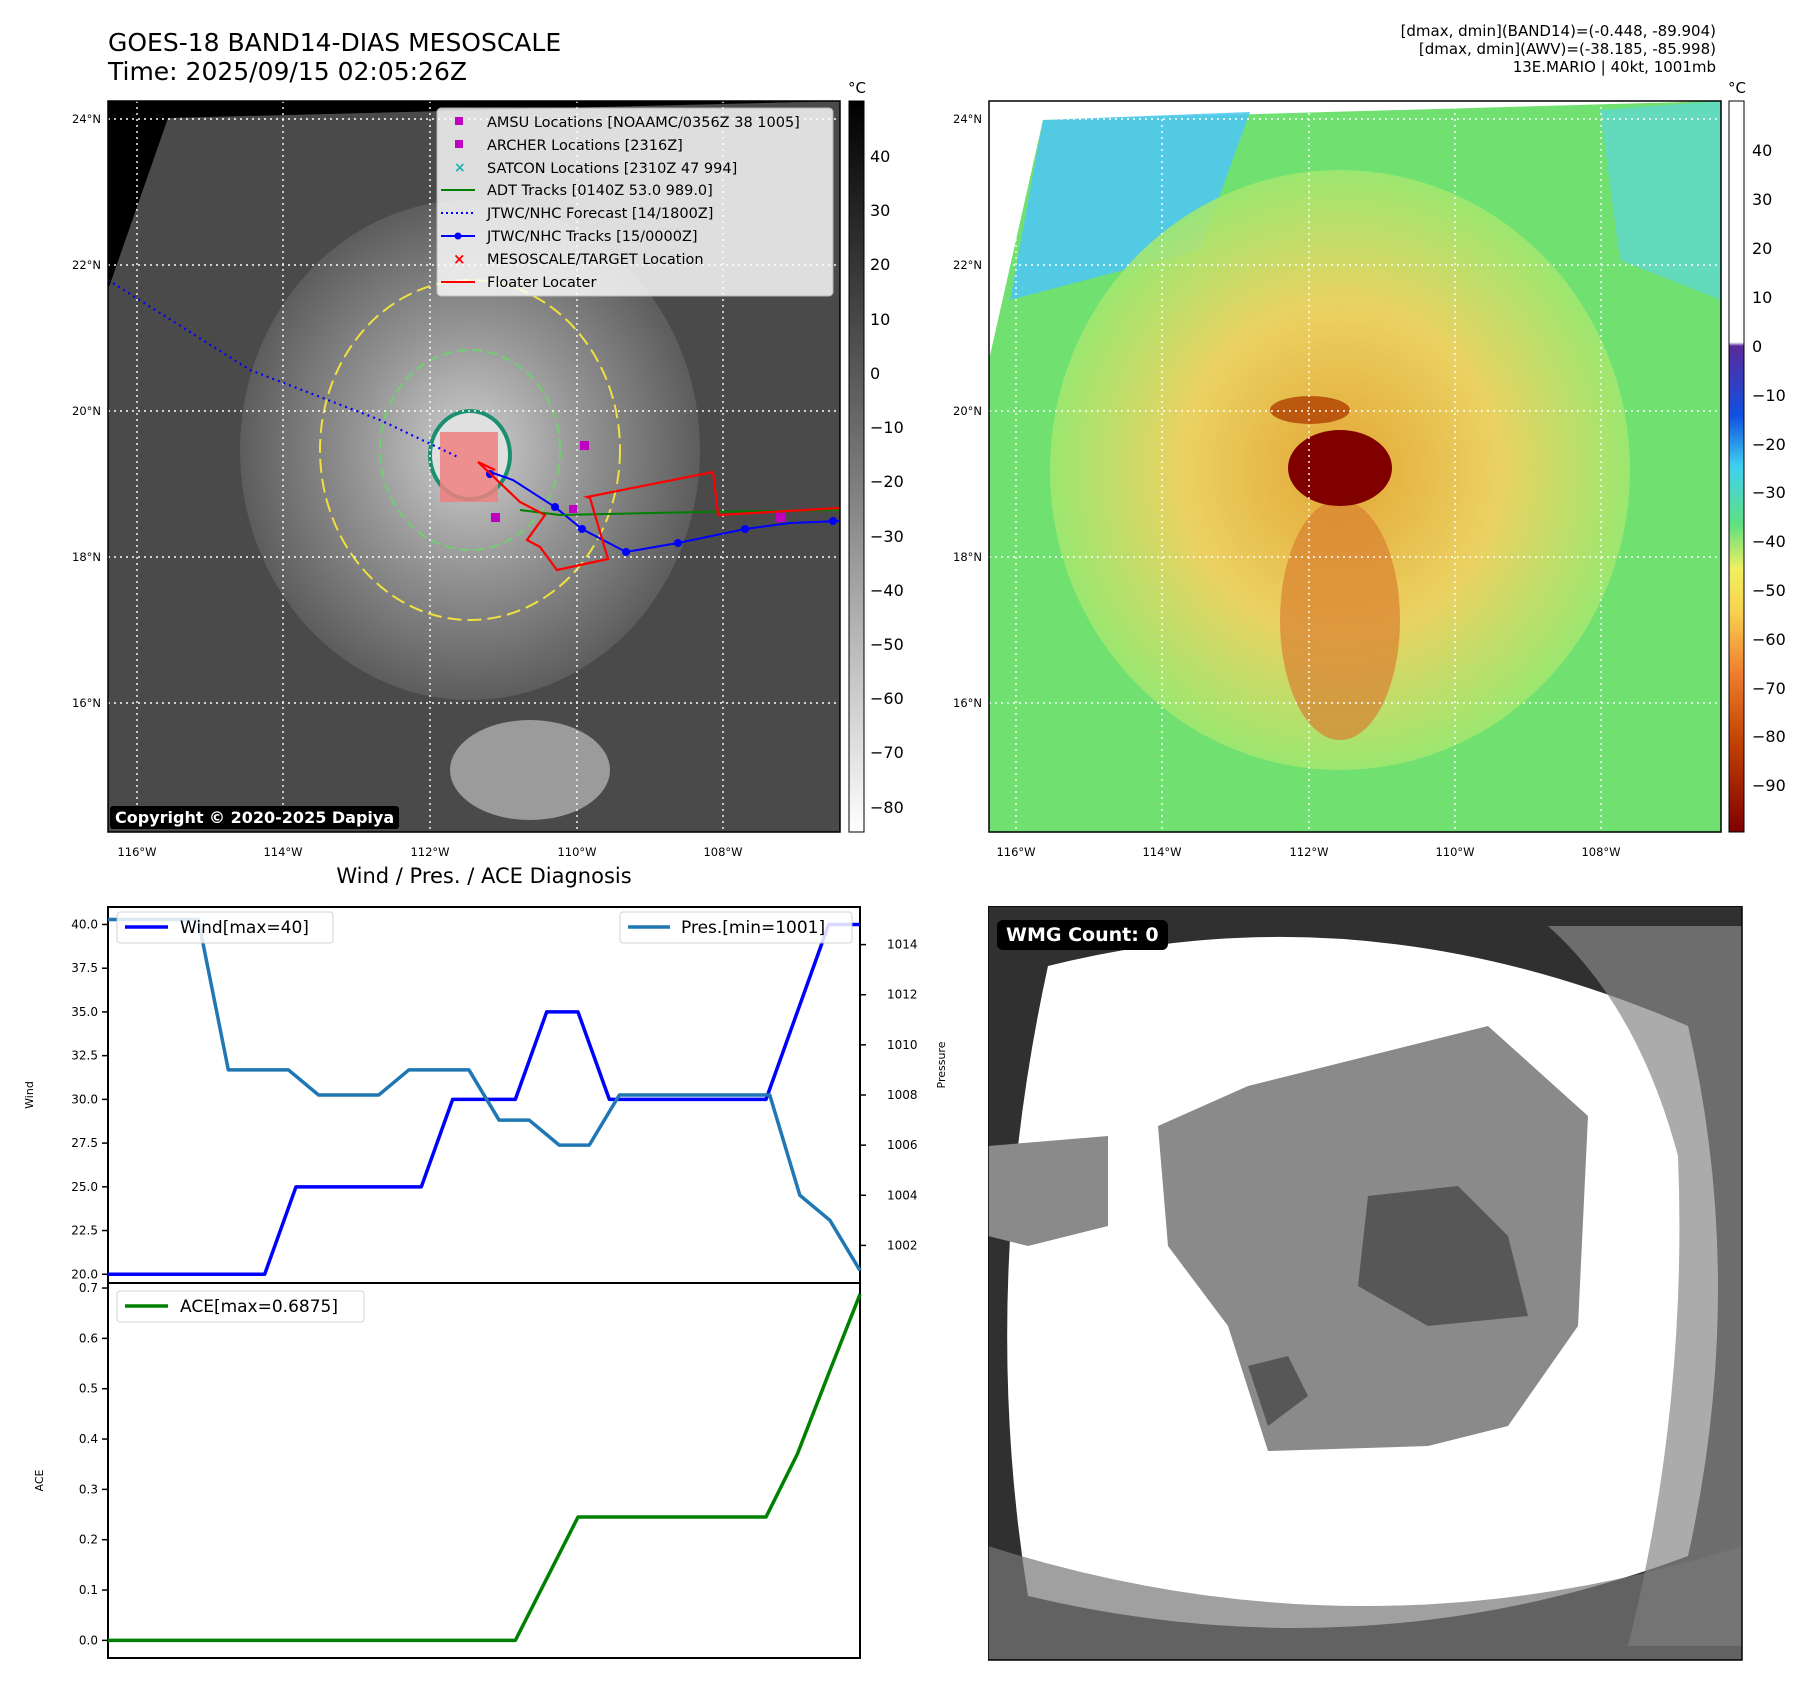 This screenshot has height=1690, width=1801. I want to click on enhanced-colorbar-unit: °C, so click(1737, 88).